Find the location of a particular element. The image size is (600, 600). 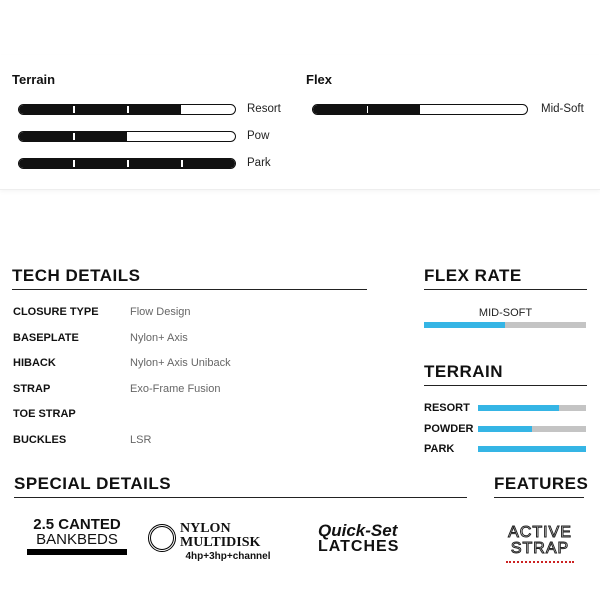

flex-rate-bar is located at coordinates (505, 325).